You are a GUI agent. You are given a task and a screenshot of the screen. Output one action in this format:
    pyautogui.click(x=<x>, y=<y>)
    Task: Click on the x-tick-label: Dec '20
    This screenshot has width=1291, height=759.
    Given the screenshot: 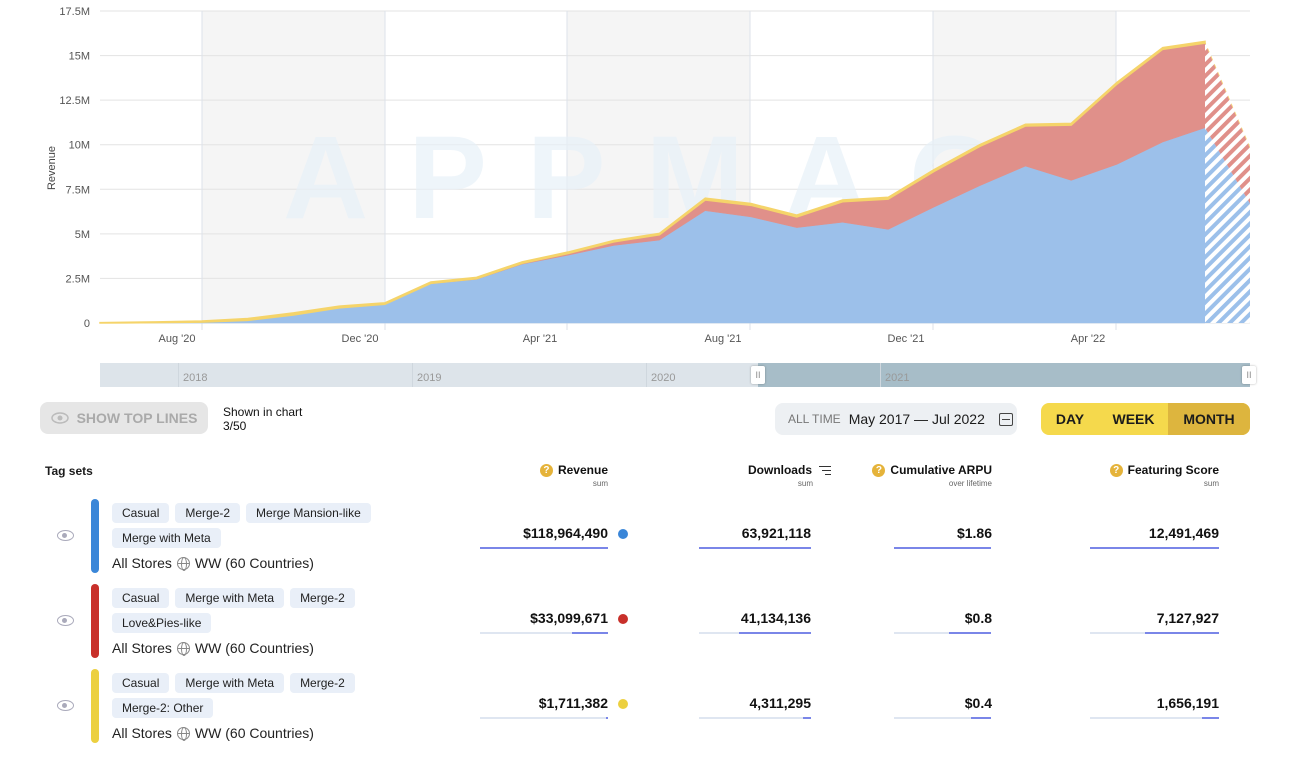 What is the action you would take?
    pyautogui.click(x=360, y=339)
    